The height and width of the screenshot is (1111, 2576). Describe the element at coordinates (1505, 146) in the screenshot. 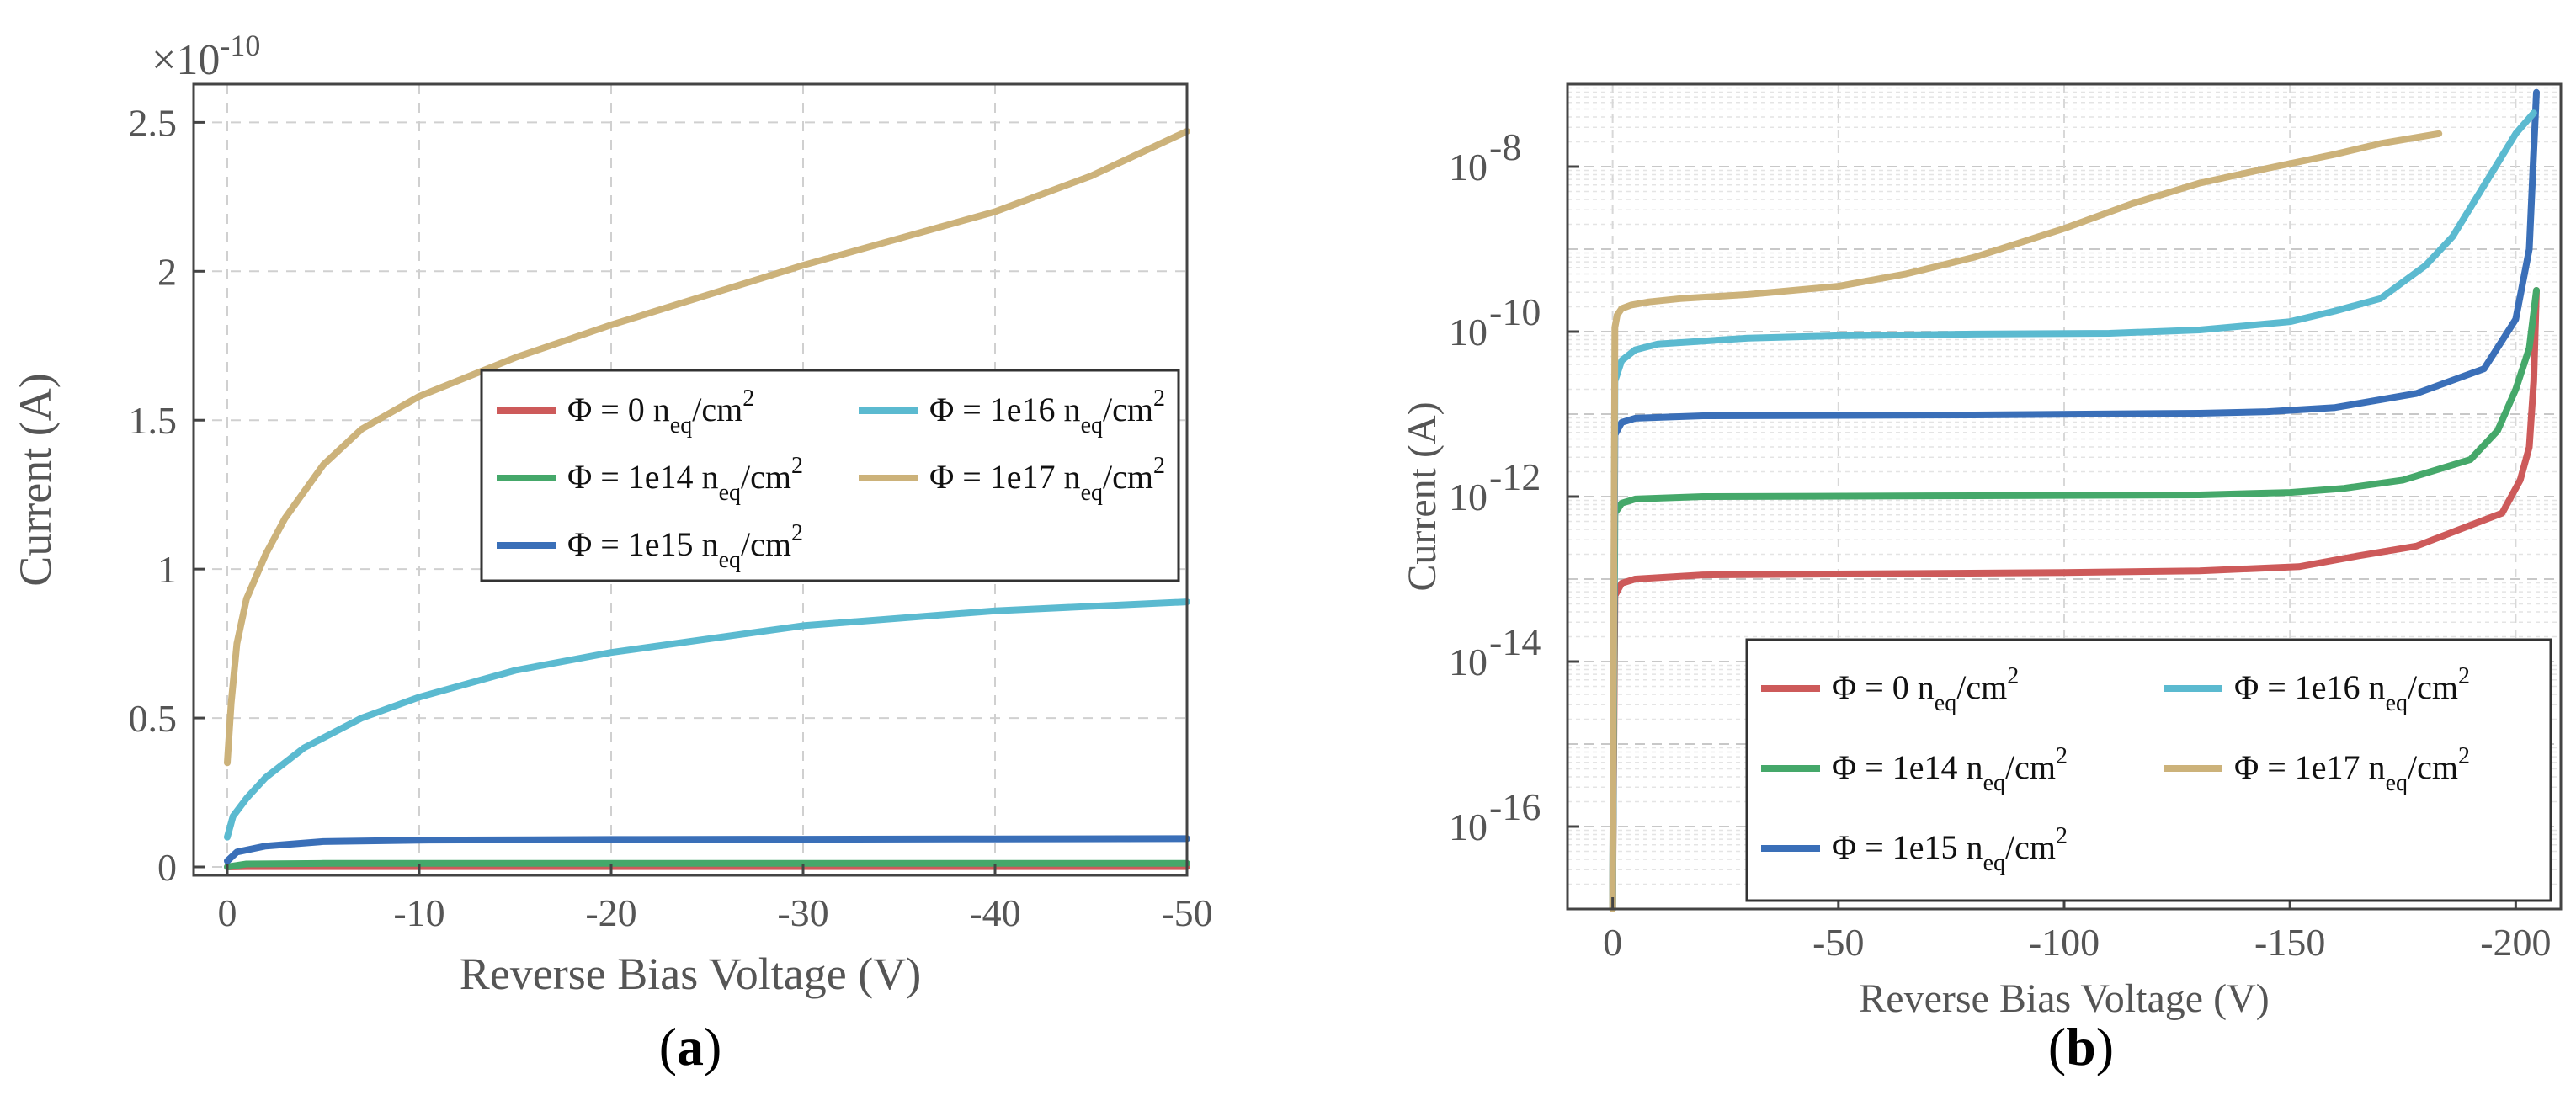

I see `y-tick-exponent: -8` at that location.